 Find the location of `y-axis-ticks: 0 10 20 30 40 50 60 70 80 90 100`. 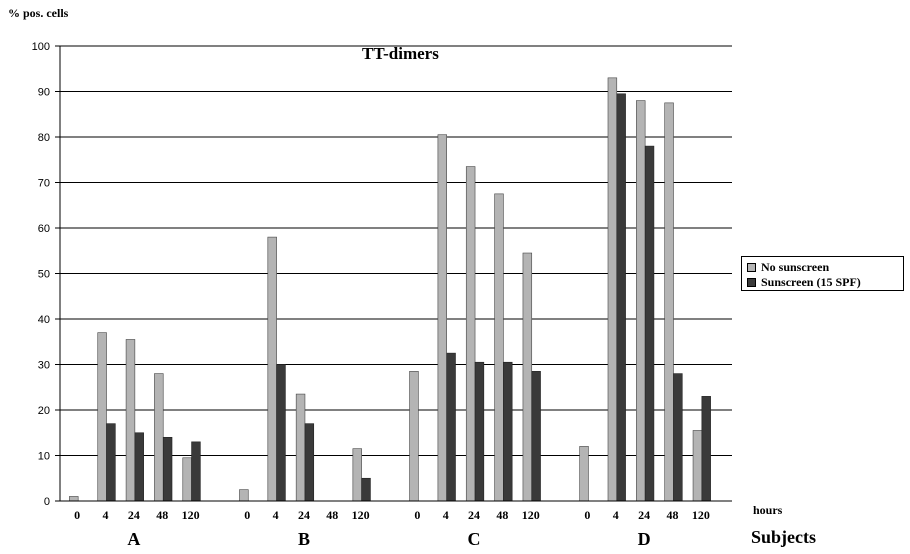

y-axis-ticks: 0 10 20 30 40 50 60 70 80 90 100 is located at coordinates (41, 274).